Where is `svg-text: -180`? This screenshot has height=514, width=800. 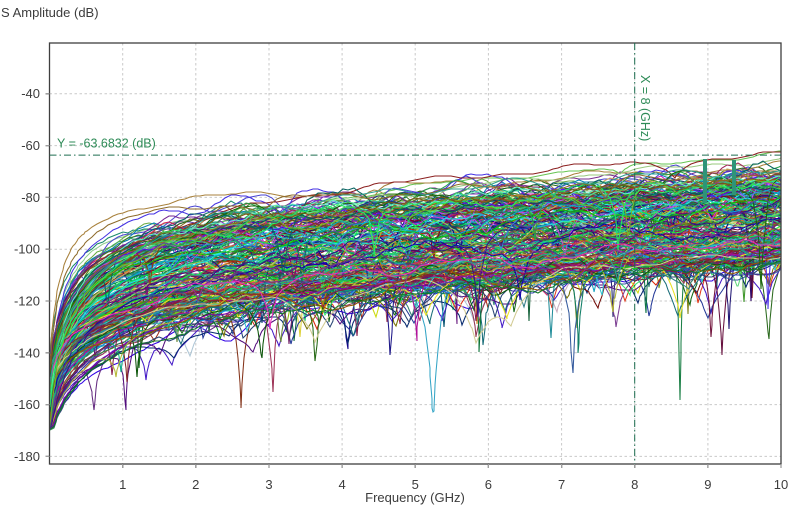 svg-text: -180 is located at coordinates (27, 456).